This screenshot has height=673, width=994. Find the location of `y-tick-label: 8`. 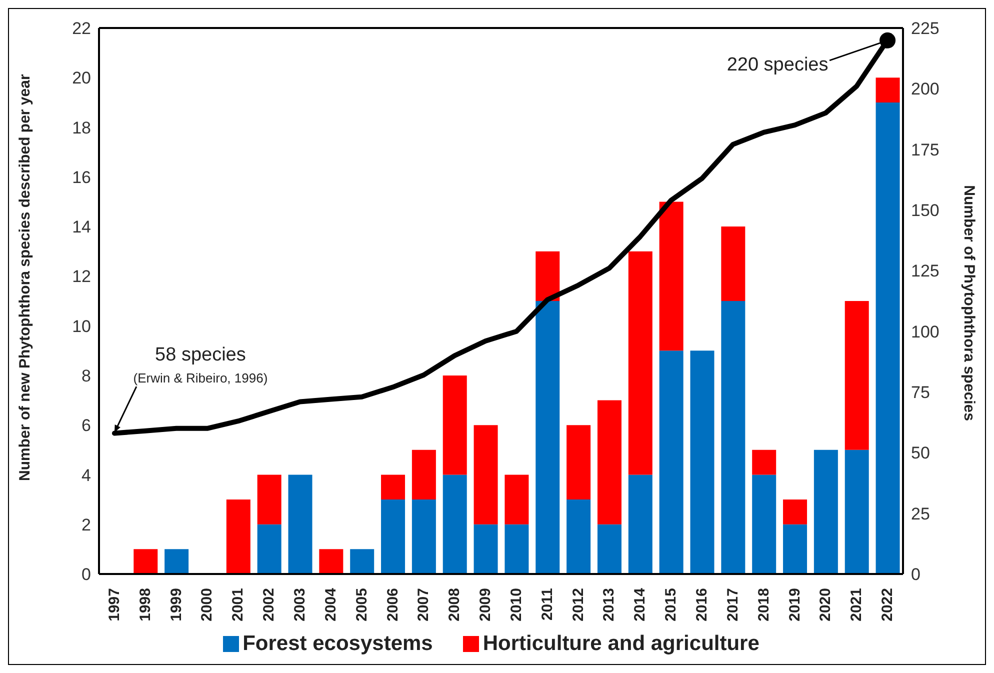

y-tick-label: 8 is located at coordinates (86, 376).